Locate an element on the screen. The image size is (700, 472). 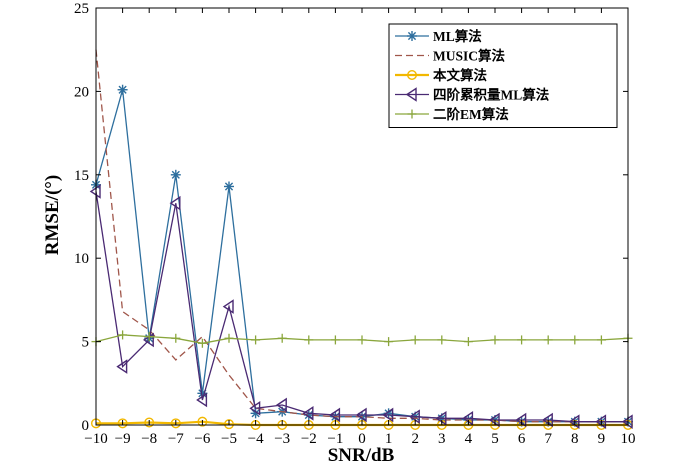
legend-item-3: 本文算法 is located at coordinates (441, 75).